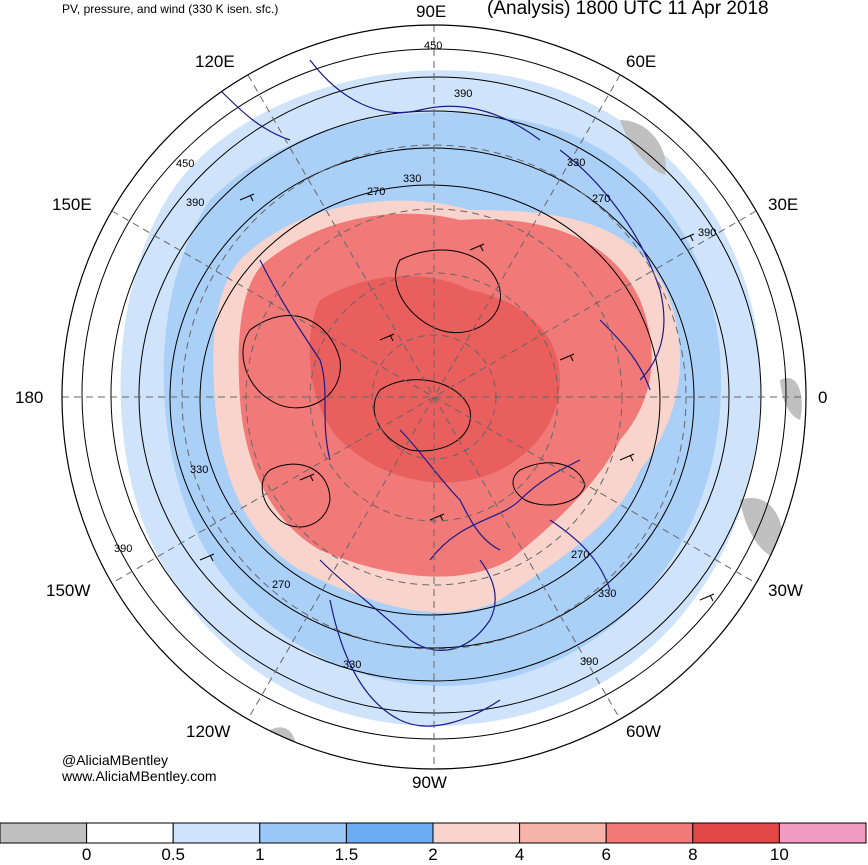  I want to click on colorbar, so click(433, 833).